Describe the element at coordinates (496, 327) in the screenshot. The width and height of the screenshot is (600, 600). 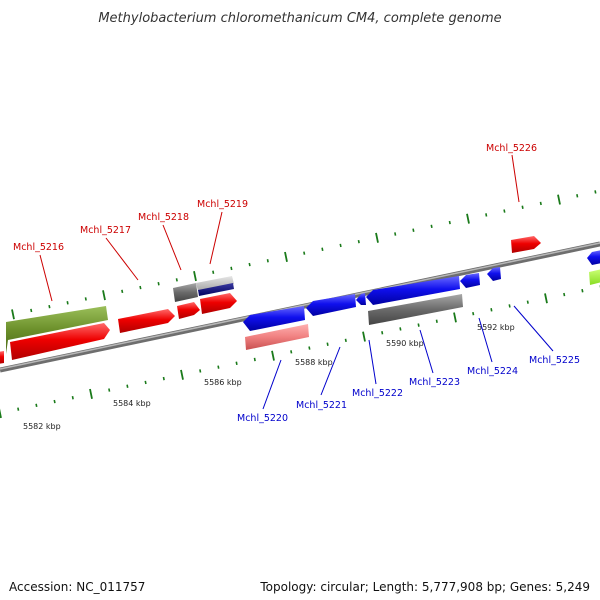
I see `ruler-label: 5592 kbp` at that location.